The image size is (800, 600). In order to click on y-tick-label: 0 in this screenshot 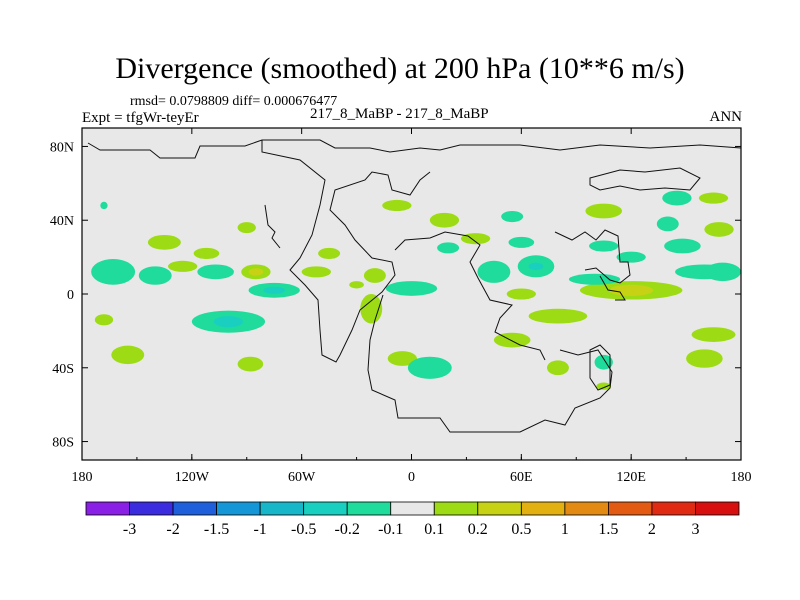, I will do `click(70, 295)`.